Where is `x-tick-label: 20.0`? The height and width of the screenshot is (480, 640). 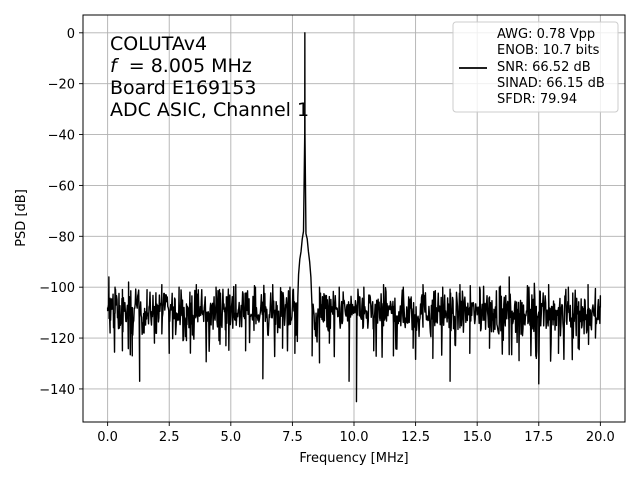
x-tick-label: 20.0 is located at coordinates (600, 437).